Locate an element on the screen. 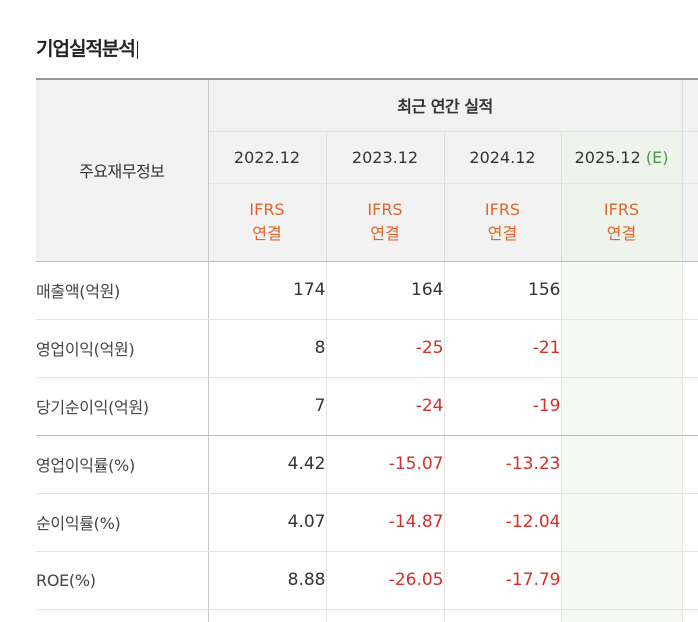 The width and height of the screenshot is (698, 622). year-label: 2023.12 is located at coordinates (385, 157).